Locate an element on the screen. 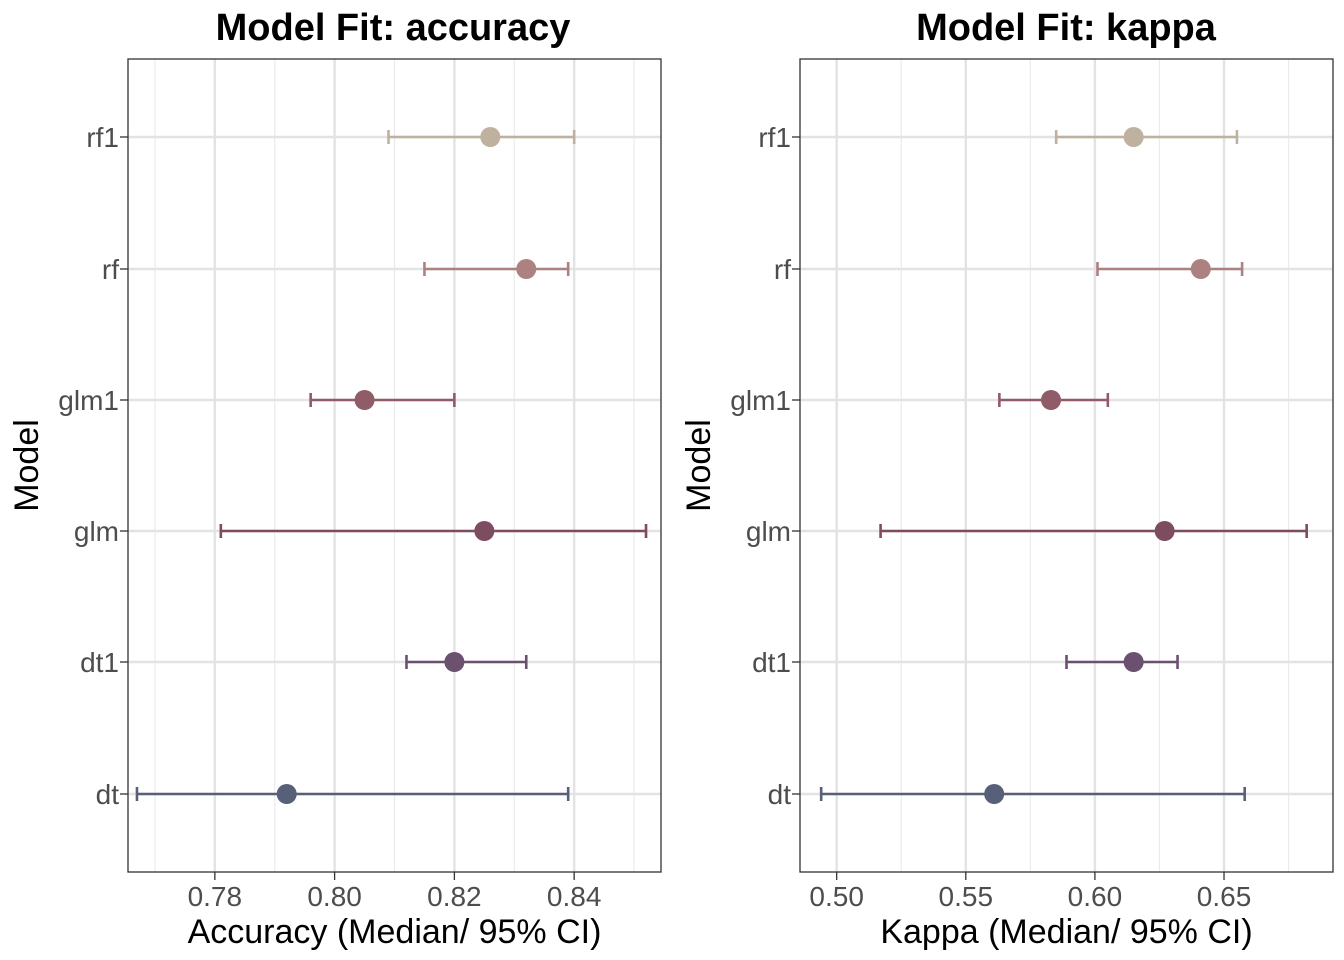 The image size is (1344, 960). x-tick-label: 0.55 is located at coordinates (966, 896).